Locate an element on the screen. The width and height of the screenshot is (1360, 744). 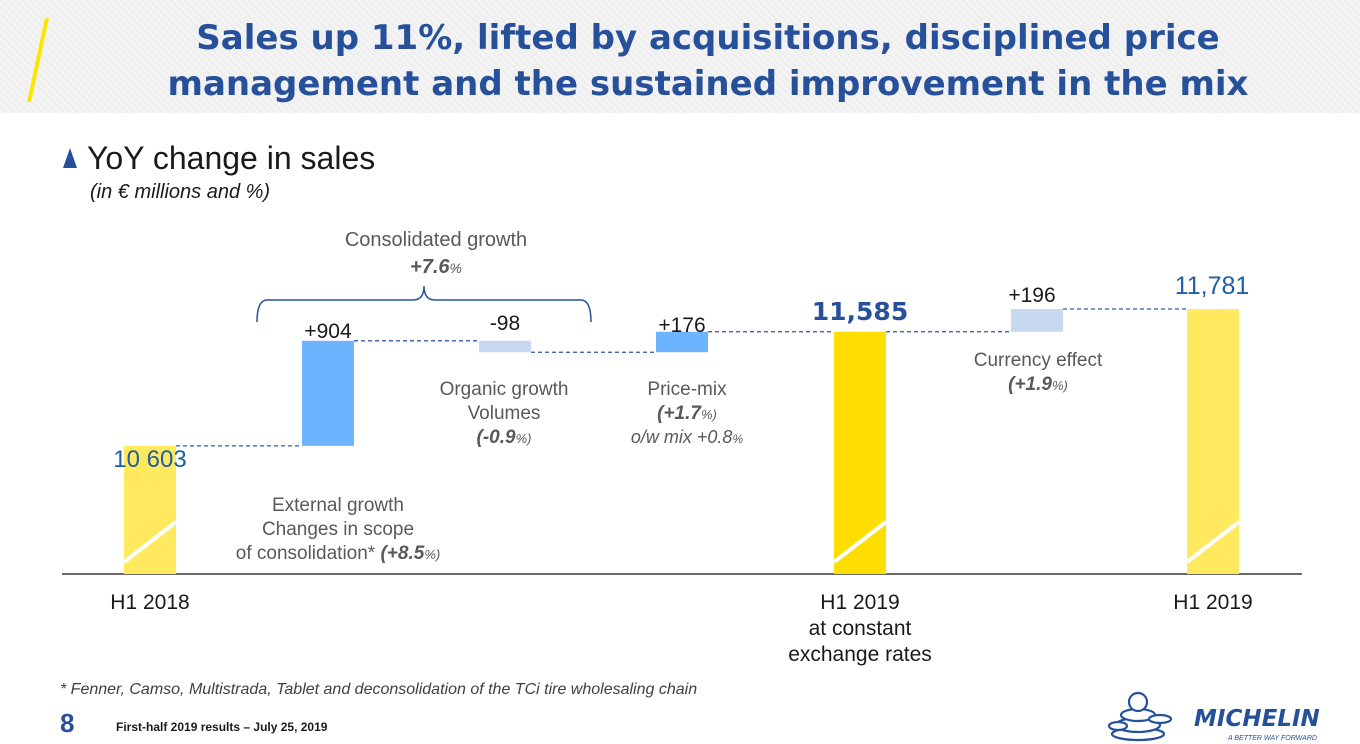
external-growth-label: External growth is located at coordinates (338, 505).